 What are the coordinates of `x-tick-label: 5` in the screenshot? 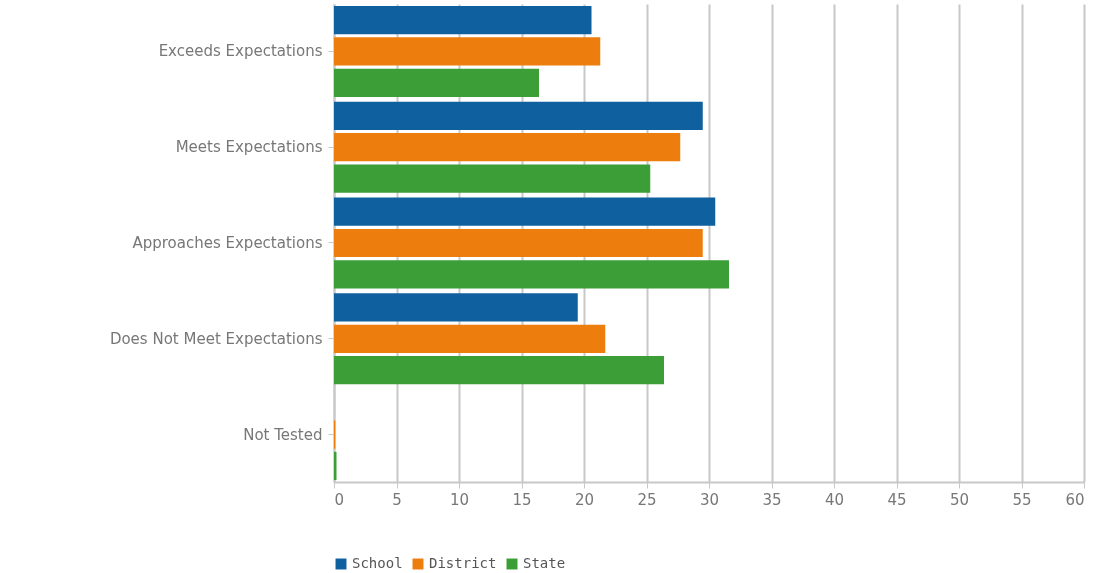 It's located at (397, 499).